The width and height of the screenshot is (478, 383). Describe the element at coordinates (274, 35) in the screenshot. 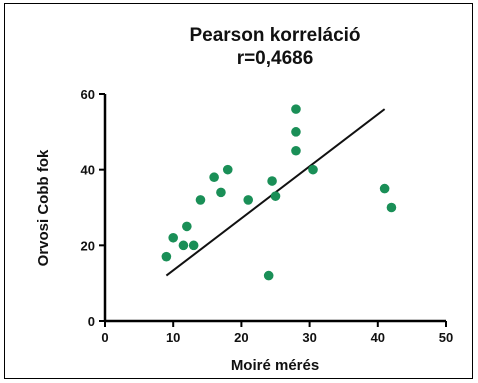

I see `chart-title: Pearson korreláció` at that location.